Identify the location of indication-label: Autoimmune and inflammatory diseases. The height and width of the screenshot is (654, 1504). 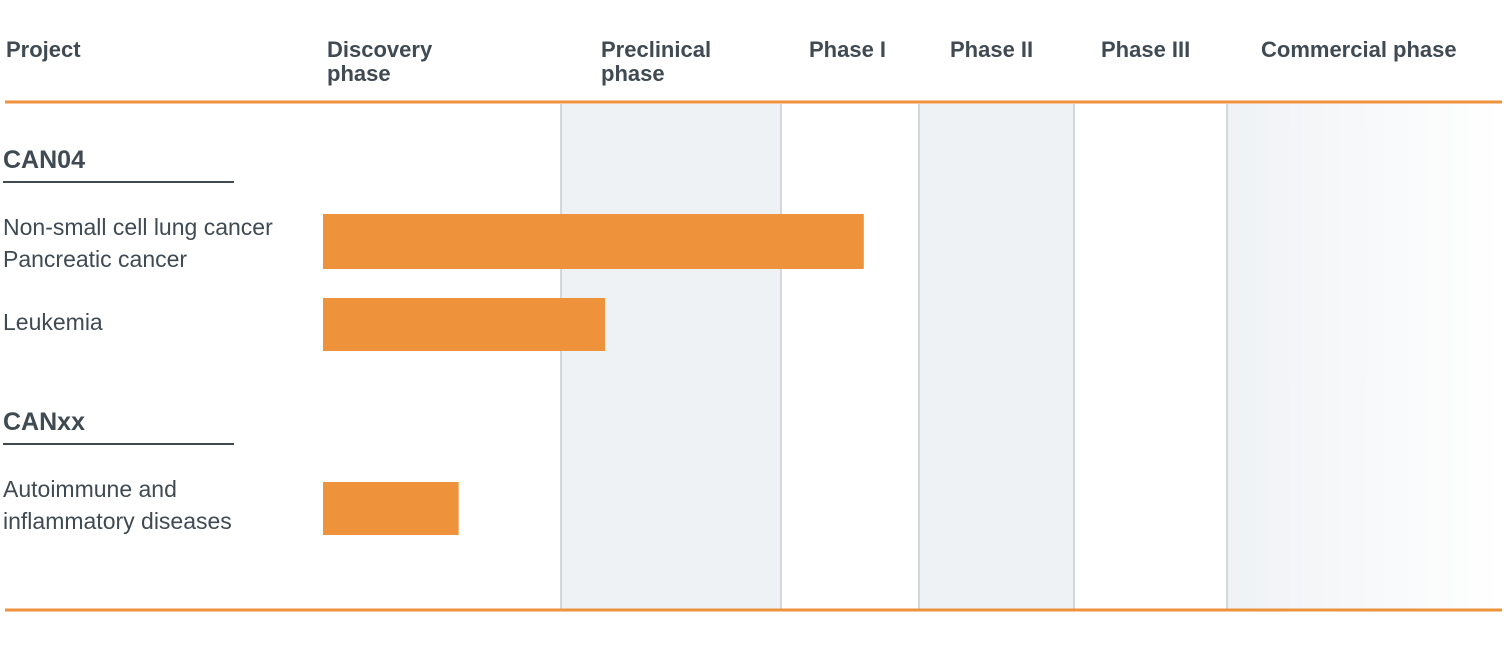
(117, 505).